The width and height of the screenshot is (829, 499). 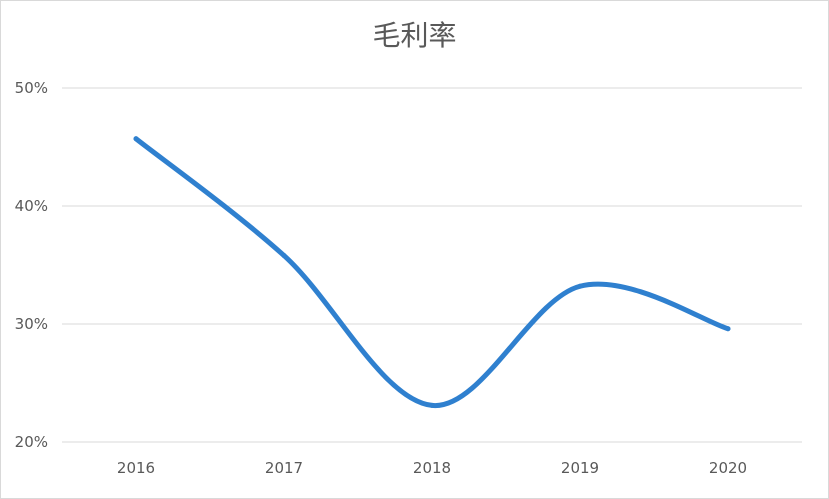 What do you see at coordinates (31, 88) in the screenshot?
I see `y-tick-label-50: 50%` at bounding box center [31, 88].